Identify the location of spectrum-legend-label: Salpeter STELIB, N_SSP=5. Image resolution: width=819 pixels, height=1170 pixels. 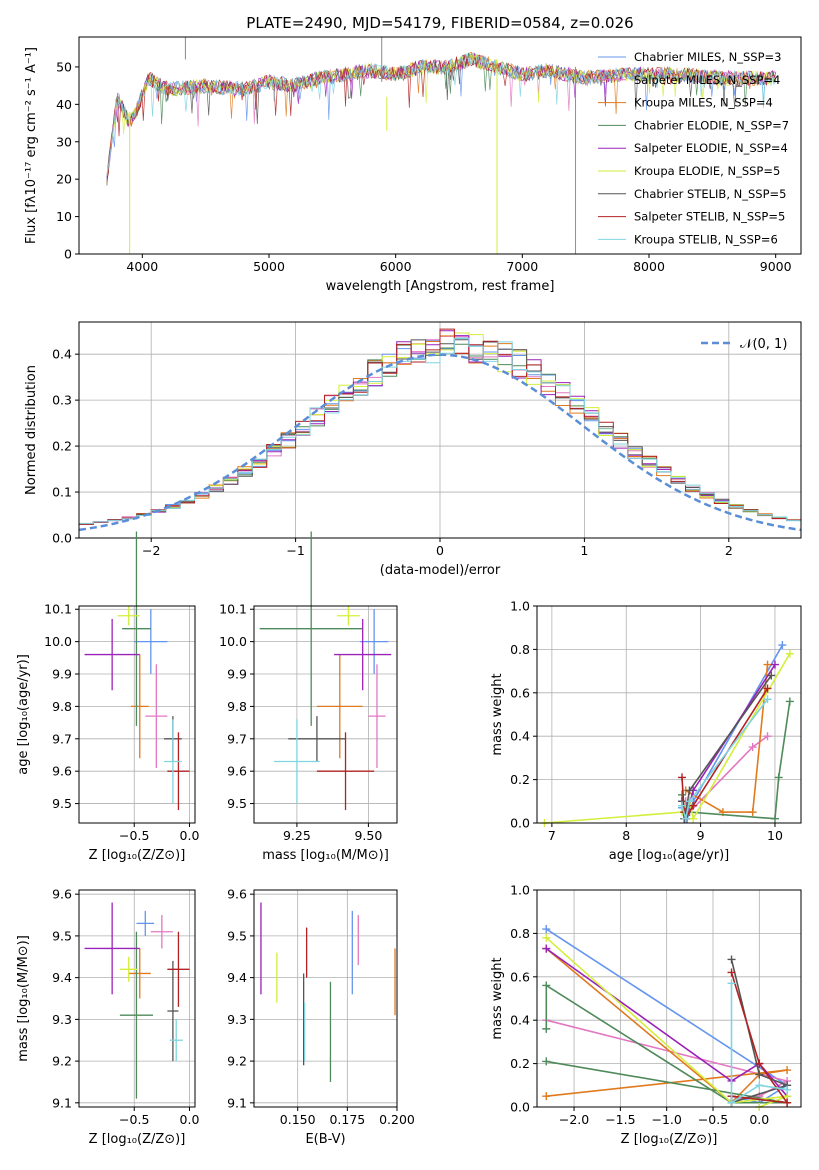
(709, 217).